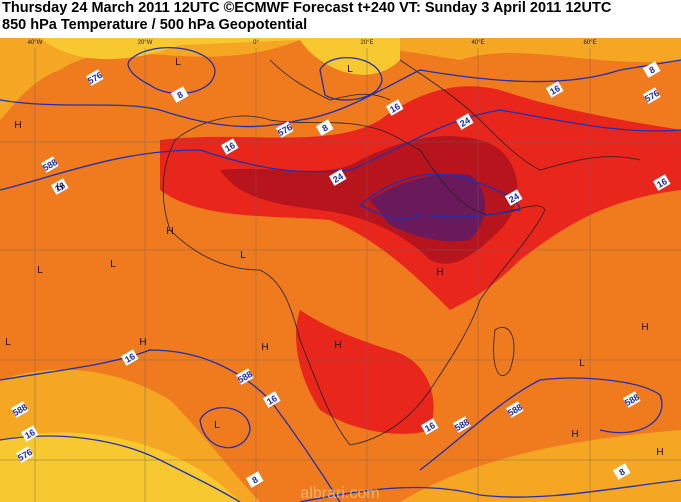  What do you see at coordinates (477, 43) in the screenshot?
I see `longitude-label: 40°E` at bounding box center [477, 43].